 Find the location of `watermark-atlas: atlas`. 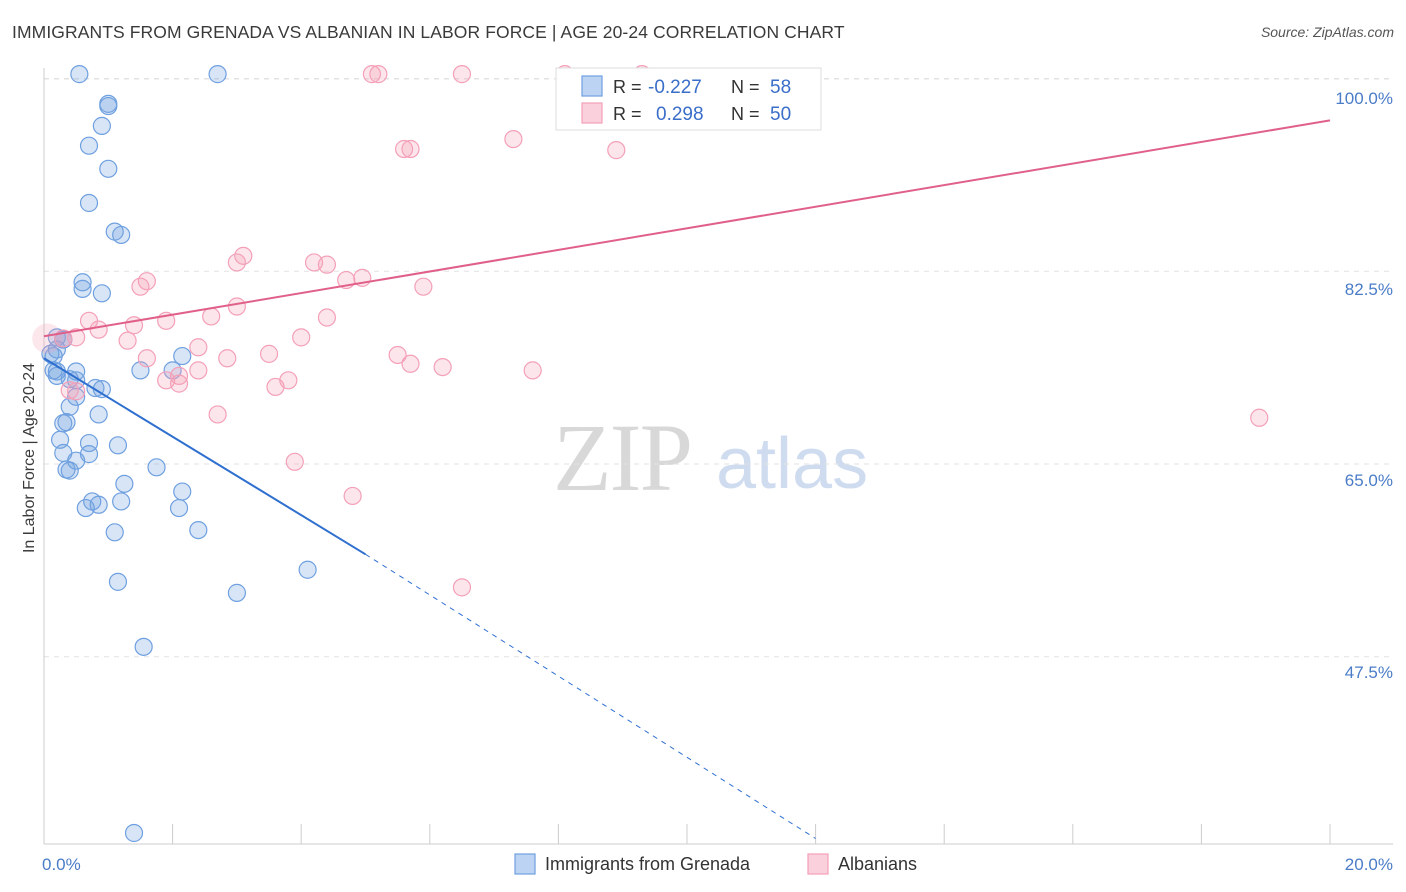

watermark-atlas: atlas is located at coordinates (792, 464).